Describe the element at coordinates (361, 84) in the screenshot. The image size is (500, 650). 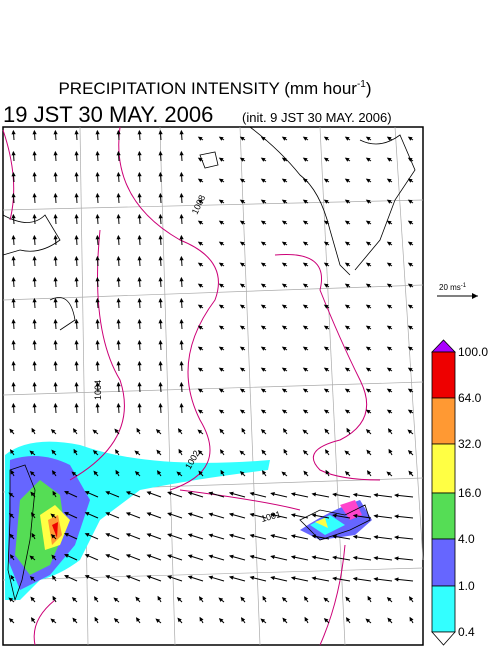
I see `title-sup: -1` at that location.